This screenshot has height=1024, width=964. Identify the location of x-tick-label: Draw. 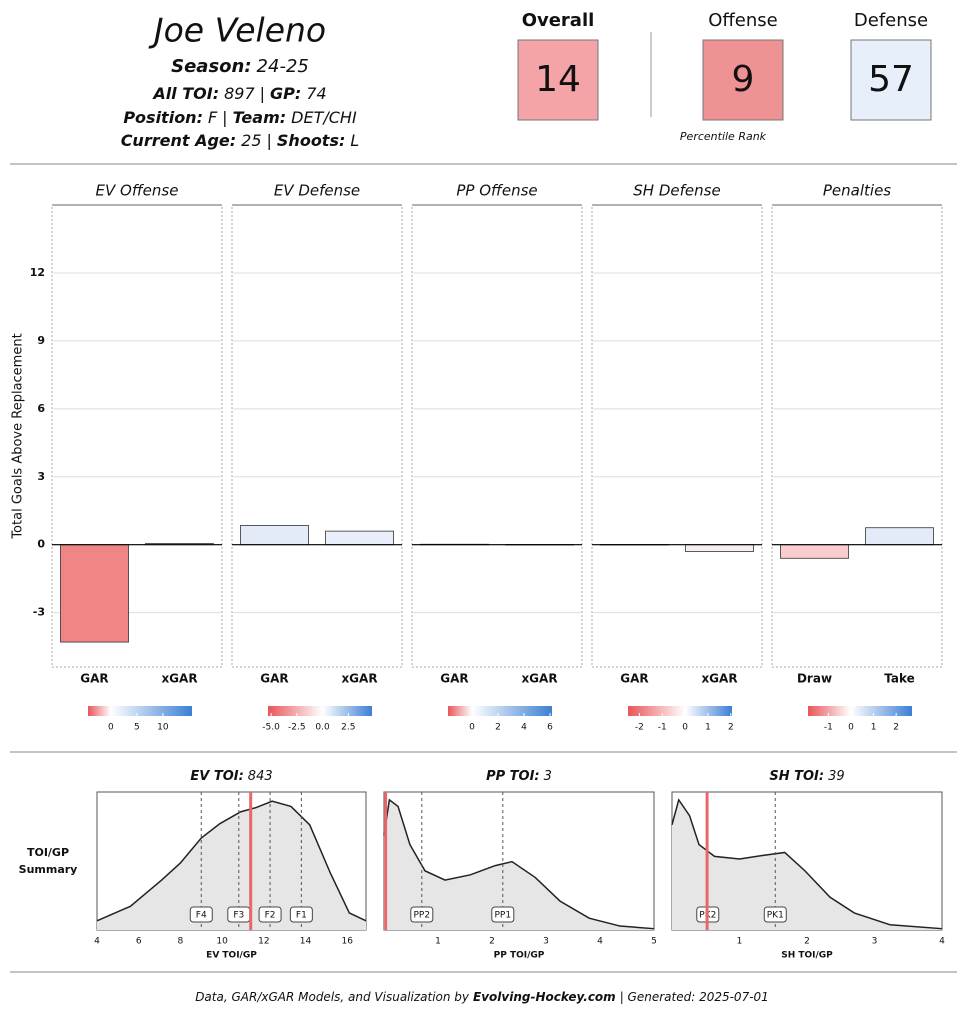
(814, 679).